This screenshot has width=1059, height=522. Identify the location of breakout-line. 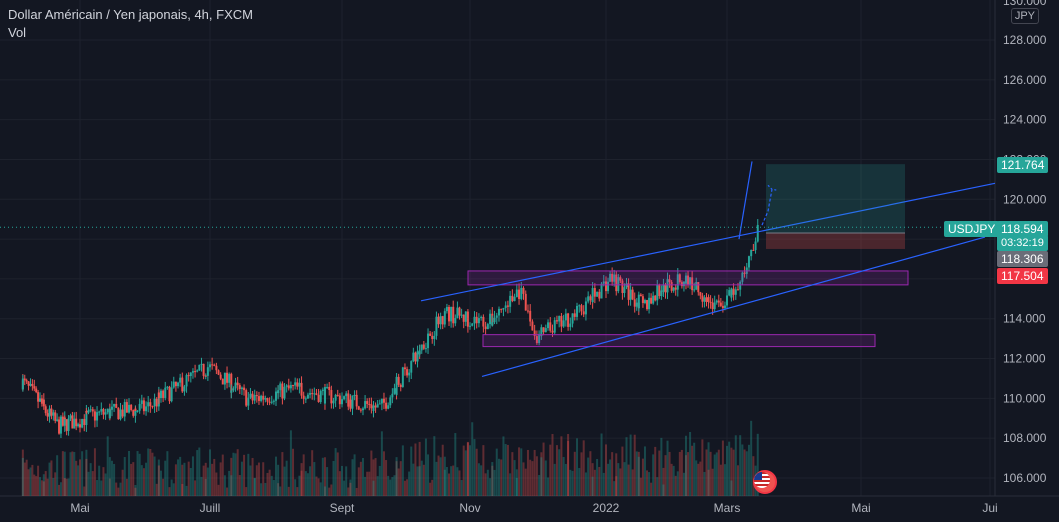
(745, 200).